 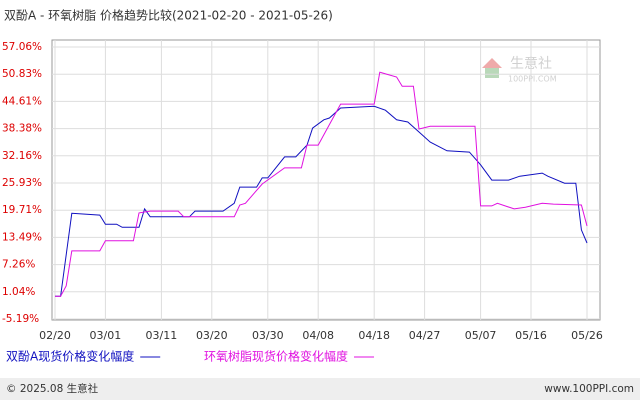 What do you see at coordinates (106, 335) in the screenshot?
I see `x-tick-label: 03/01` at bounding box center [106, 335].